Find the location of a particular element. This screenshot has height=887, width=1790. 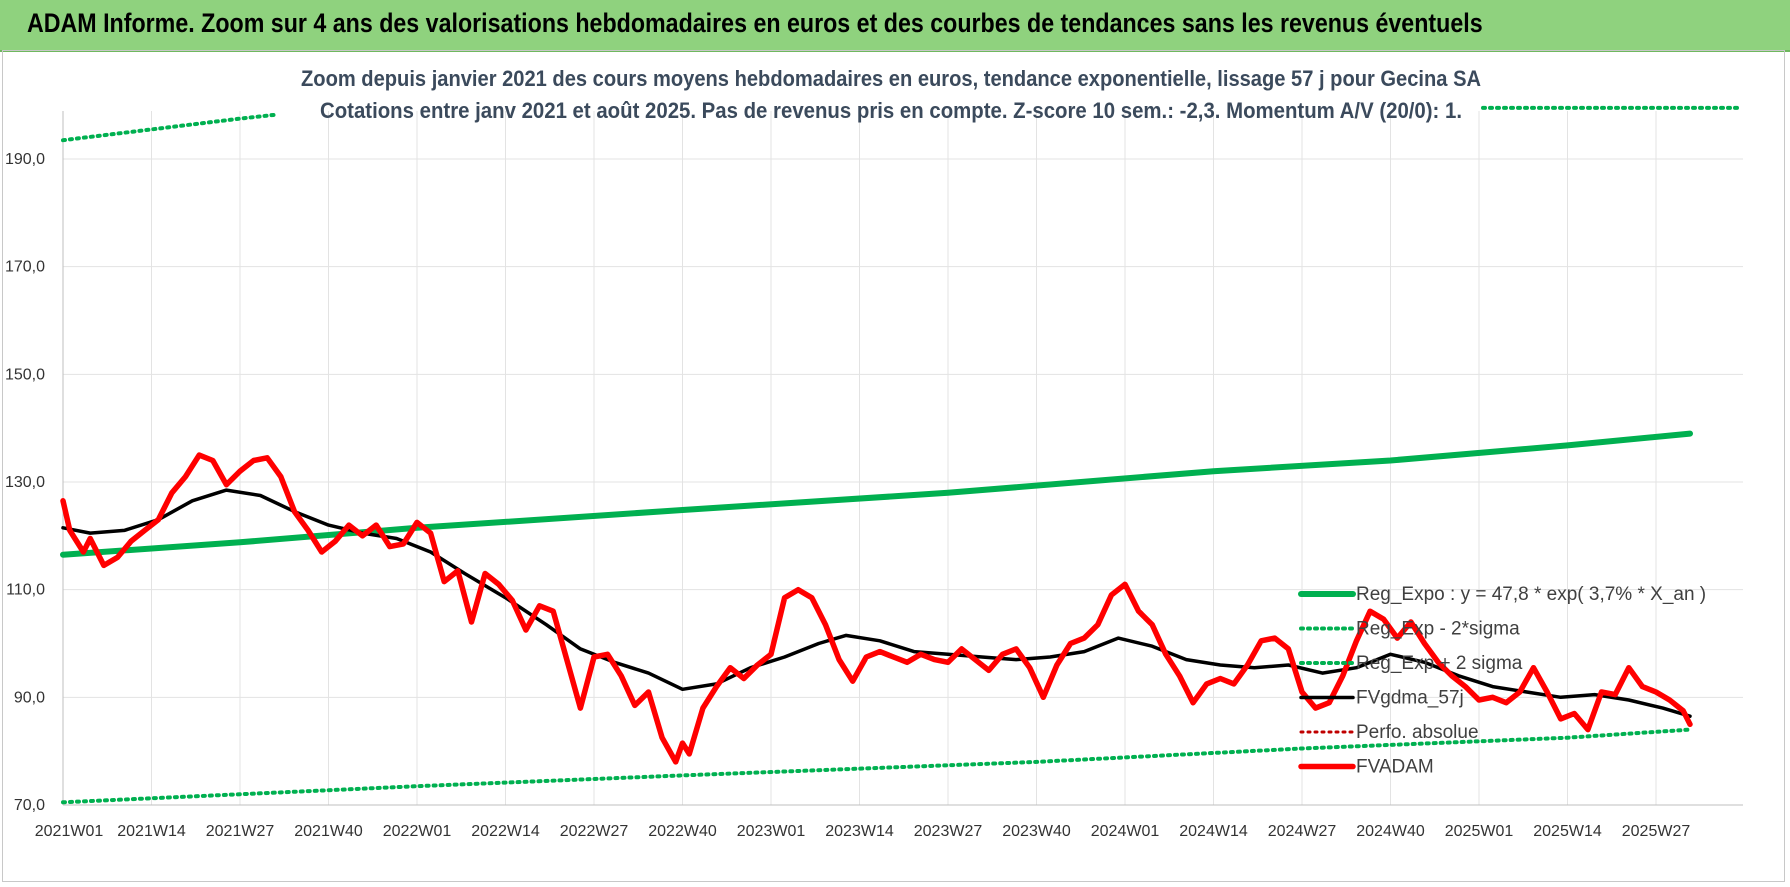

x-tick-label: 2021W27 is located at coordinates (240, 831).